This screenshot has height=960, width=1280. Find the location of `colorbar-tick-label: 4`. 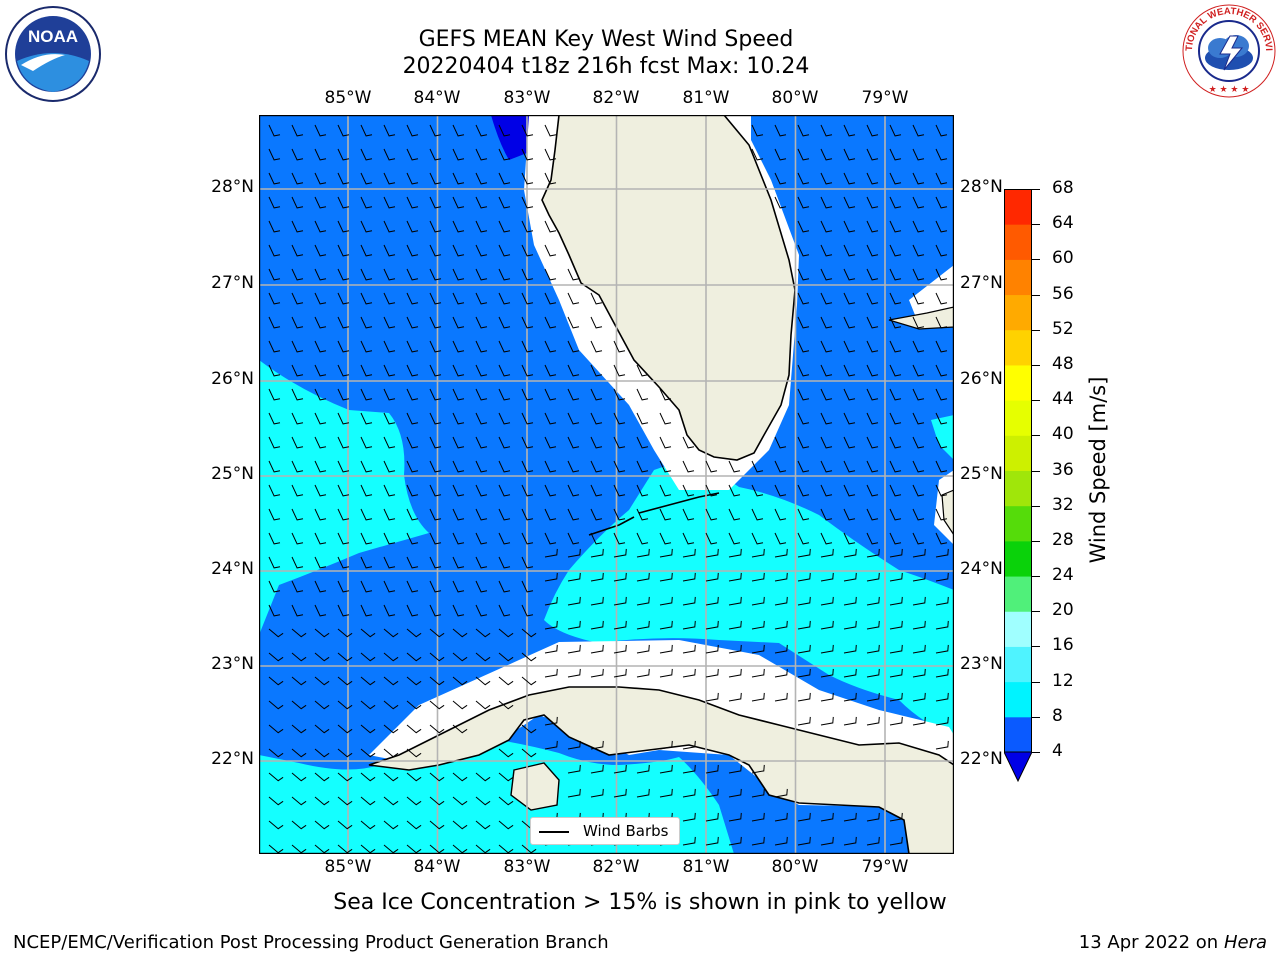

colorbar-tick-label: 4 is located at coordinates (1057, 751).